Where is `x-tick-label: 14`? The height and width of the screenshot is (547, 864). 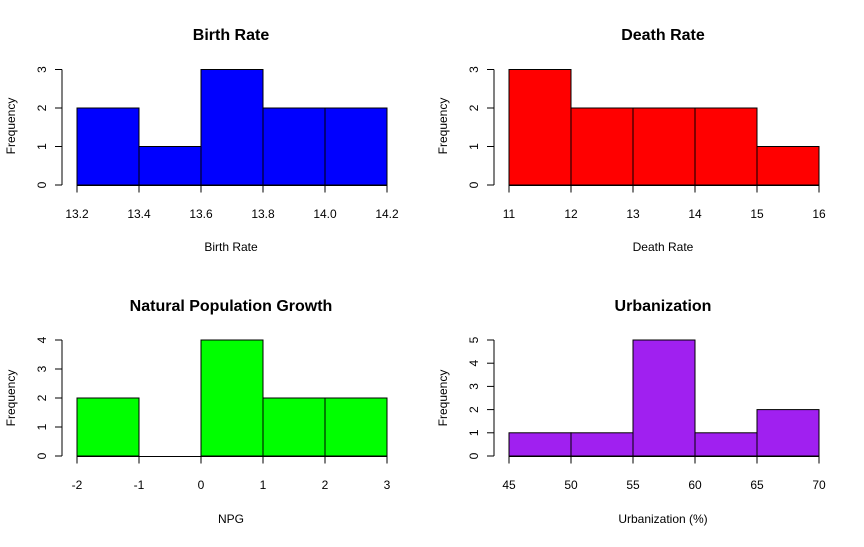 x-tick-label: 14 is located at coordinates (695, 214).